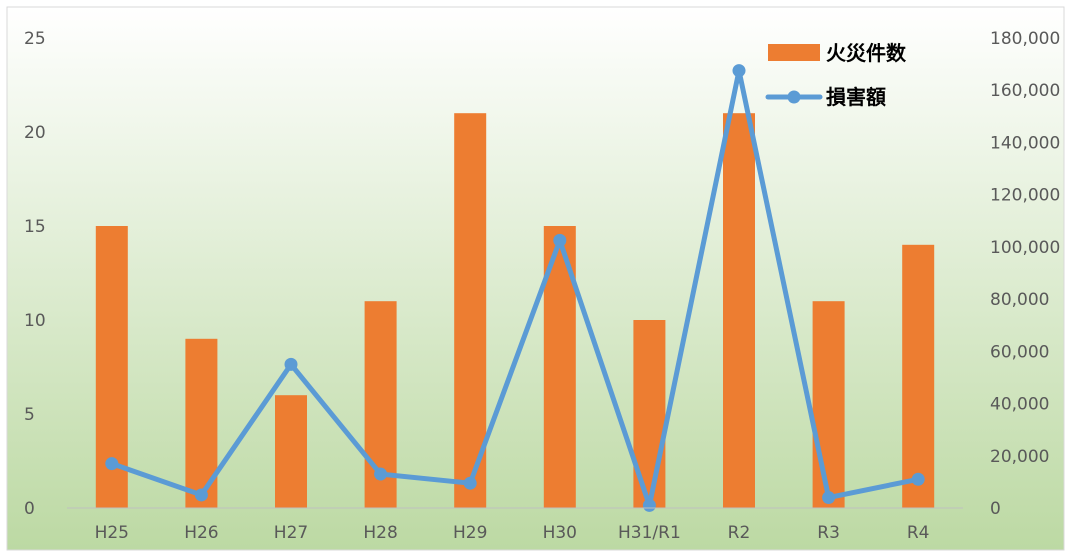 The image size is (1071, 557). Describe the element at coordinates (1025, 91) in the screenshot. I see `y-right-tick-label: 160,000` at that location.